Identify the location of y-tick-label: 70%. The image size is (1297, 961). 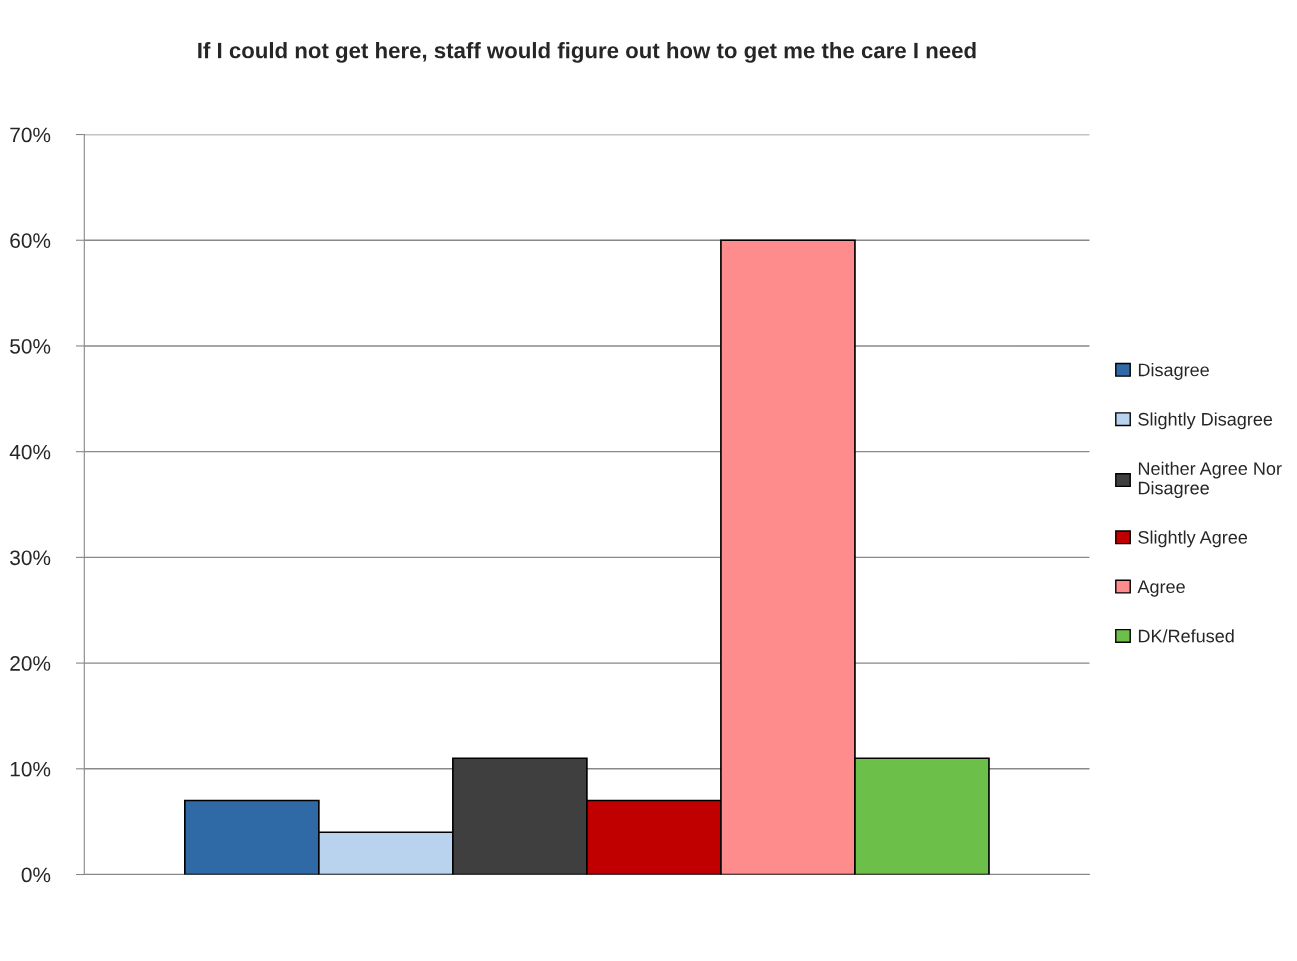
(30, 135).